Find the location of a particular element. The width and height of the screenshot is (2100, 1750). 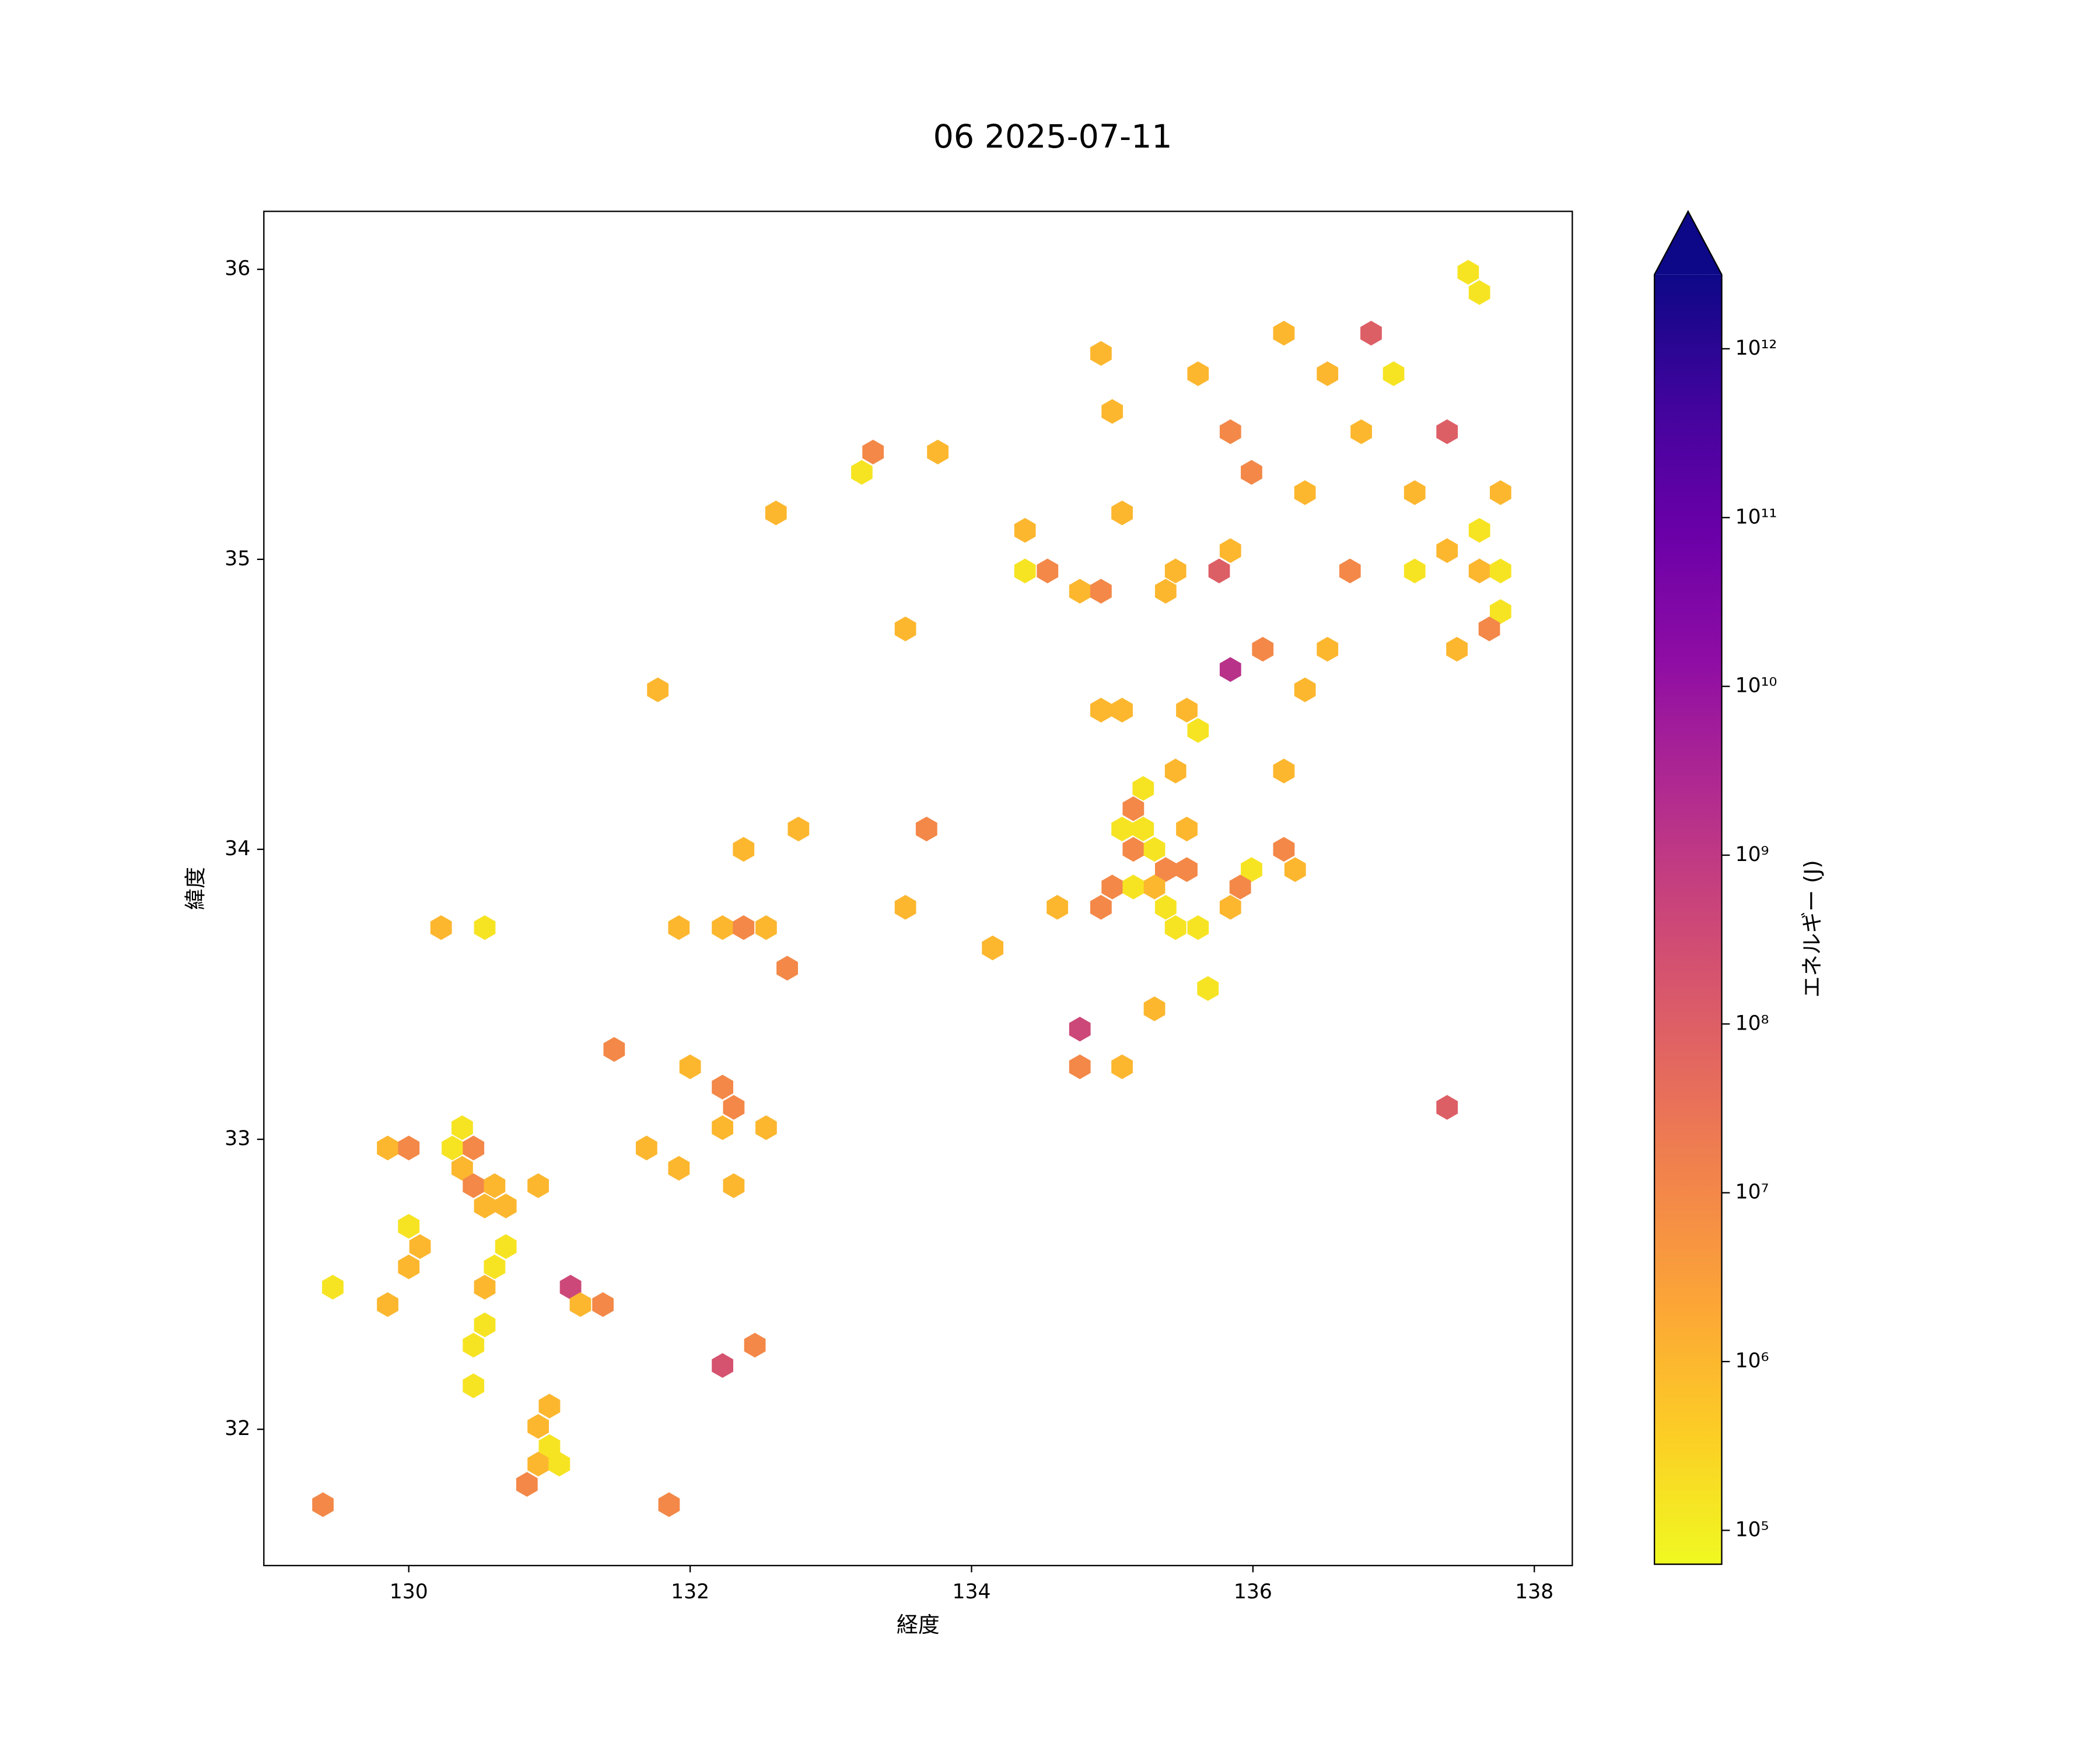

colorbar-tick-label: 10⁸ is located at coordinates (1752, 1023).